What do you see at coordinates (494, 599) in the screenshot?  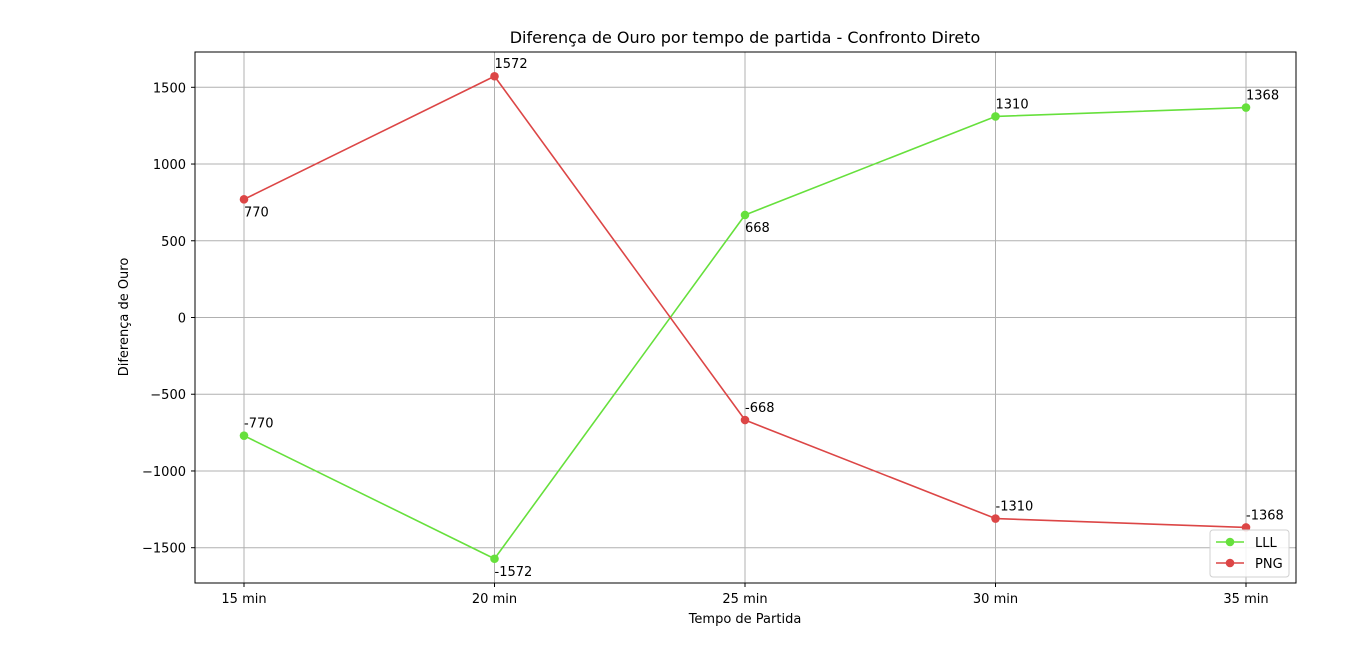 I see `x-tick-label: 20 min` at bounding box center [494, 599].